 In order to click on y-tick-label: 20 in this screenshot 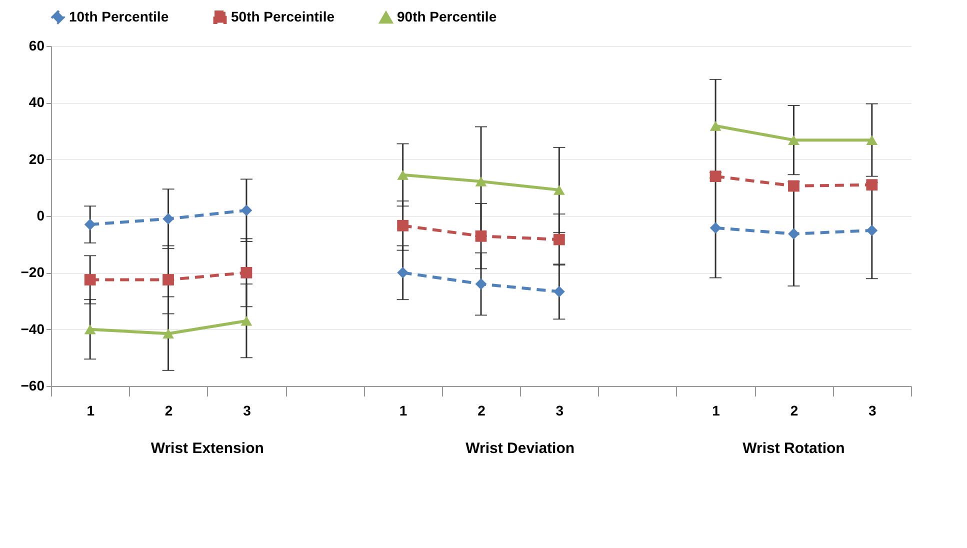, I will do `click(36, 158)`.